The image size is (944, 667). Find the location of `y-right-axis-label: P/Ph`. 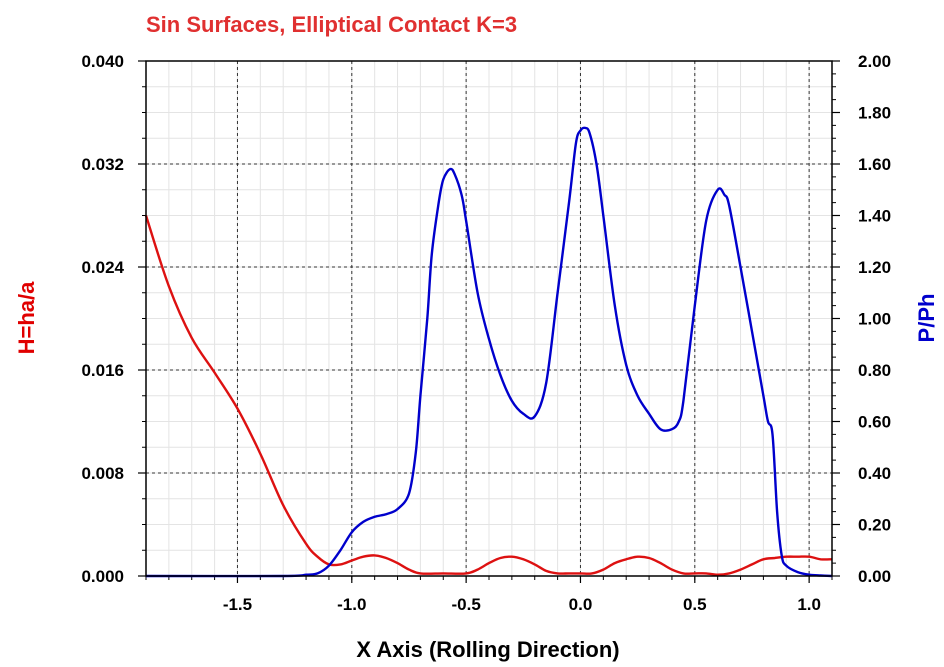

y-right-axis-label: P/Ph is located at coordinates (926, 318).